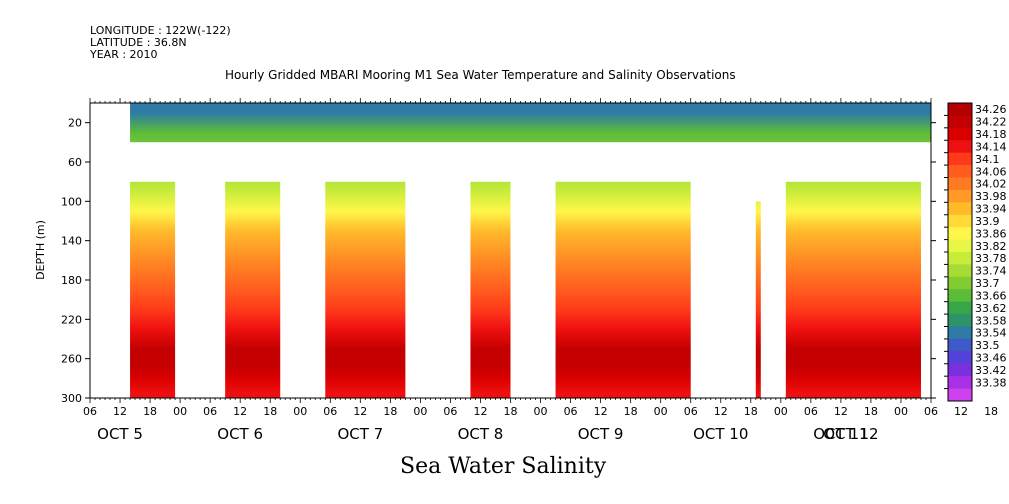  What do you see at coordinates (991, 258) in the screenshot?
I see `colorbar-label: 33.78` at bounding box center [991, 258].